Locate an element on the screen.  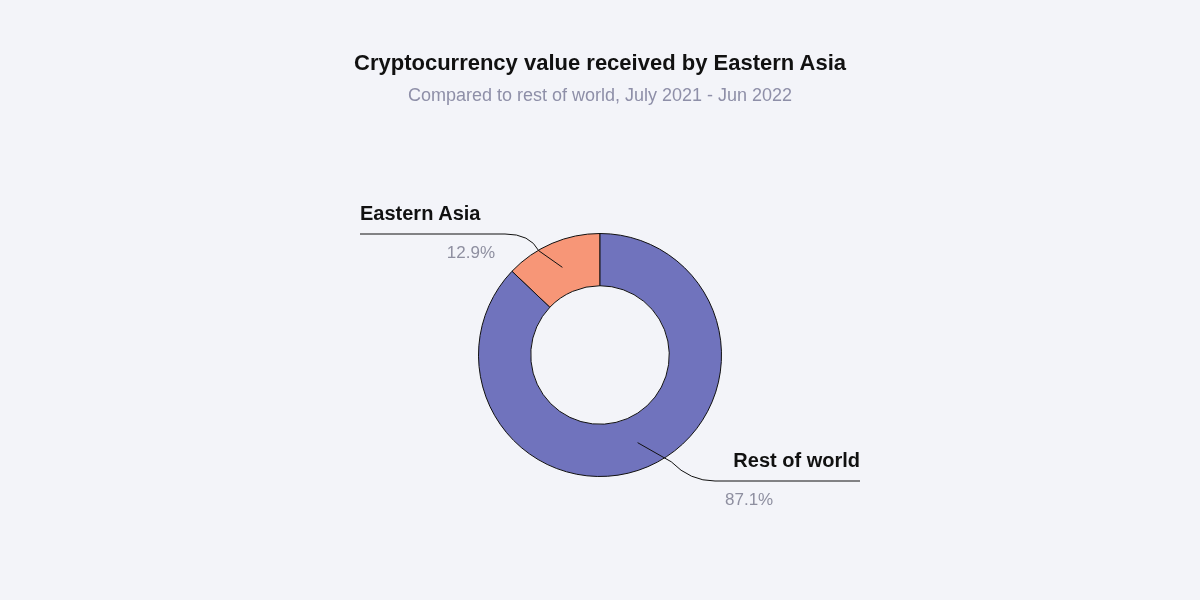
chart-subtitle: Compared to rest of world, July 2021 - Jun 2022 is located at coordinates (600, 95).